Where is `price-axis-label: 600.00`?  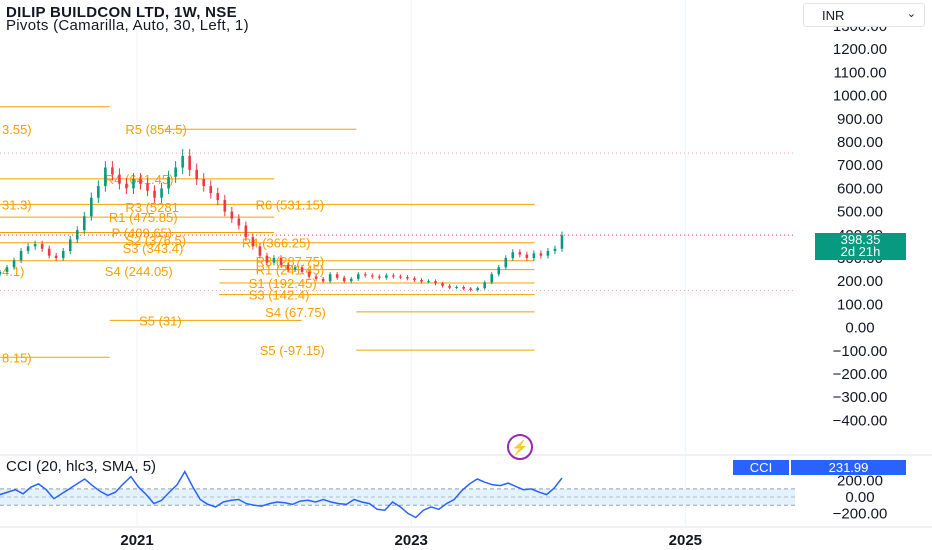 price-axis-label: 600.00 is located at coordinates (860, 188).